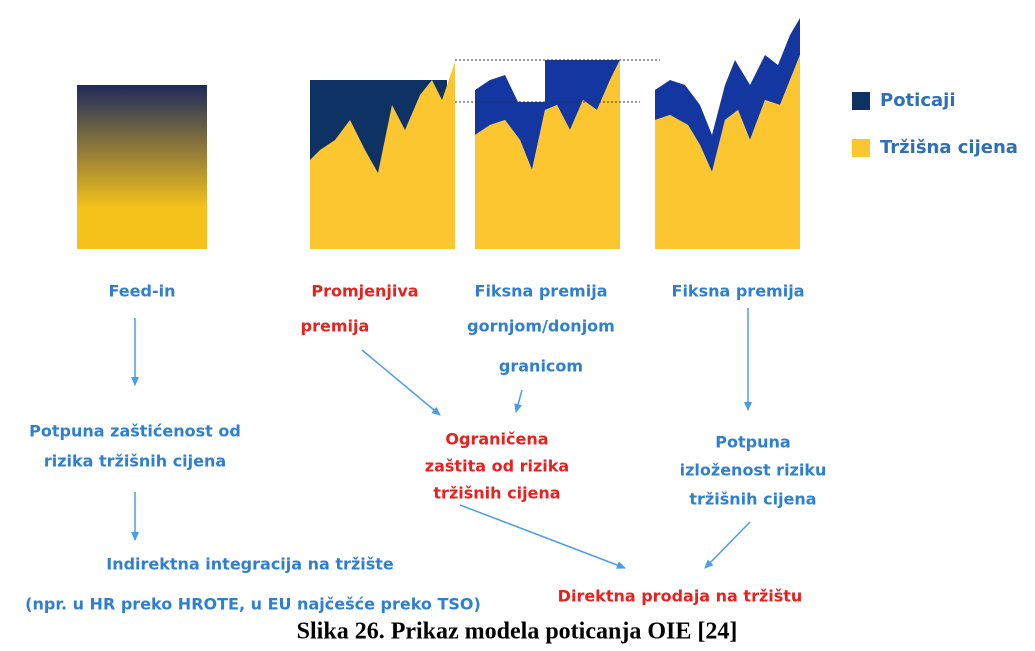 Image resolution: width=1035 pixels, height=651 pixels. I want to click on feed-in-box, so click(142, 167).